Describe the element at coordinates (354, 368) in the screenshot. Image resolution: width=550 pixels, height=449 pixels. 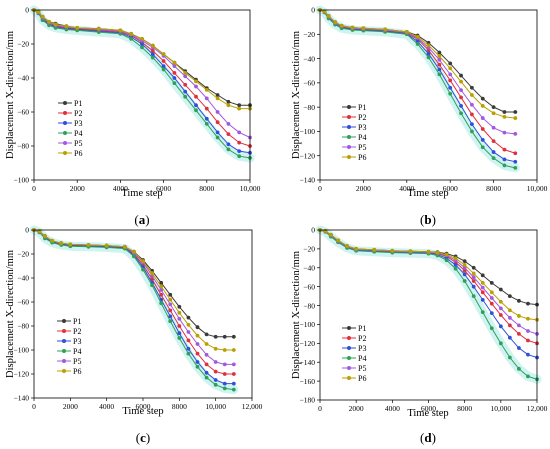
I see `legend-item-p5: P5` at that location.